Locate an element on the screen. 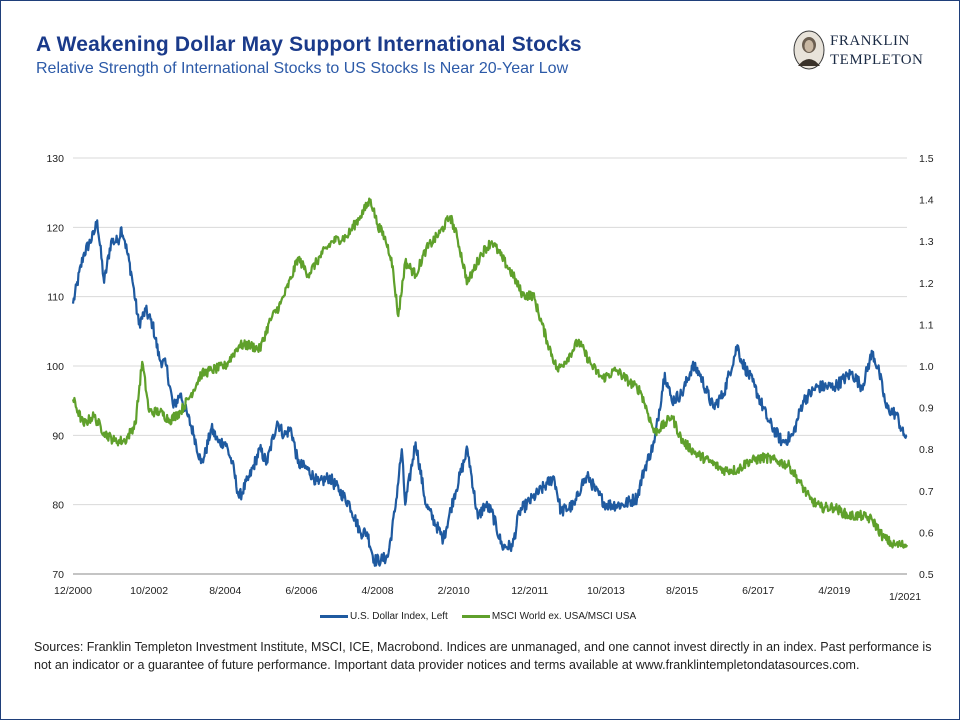 This screenshot has height=720, width=960. right-tick-label: 1.0 is located at coordinates (926, 367).